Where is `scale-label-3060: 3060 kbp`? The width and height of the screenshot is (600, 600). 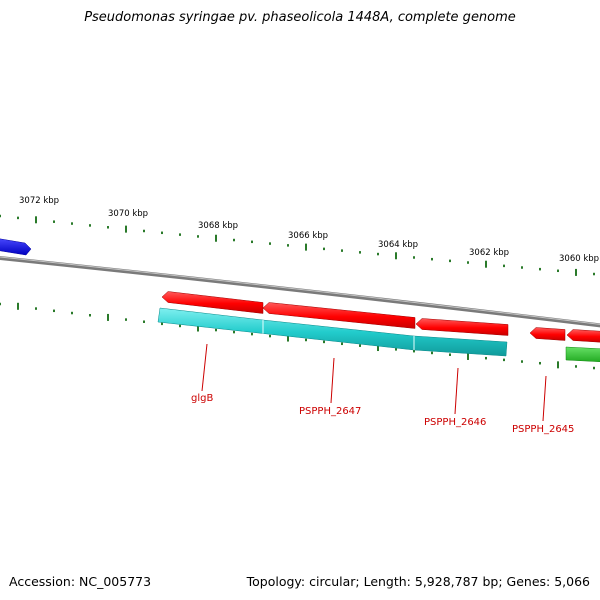
scale-label-3060: 3060 kbp is located at coordinates (579, 259).